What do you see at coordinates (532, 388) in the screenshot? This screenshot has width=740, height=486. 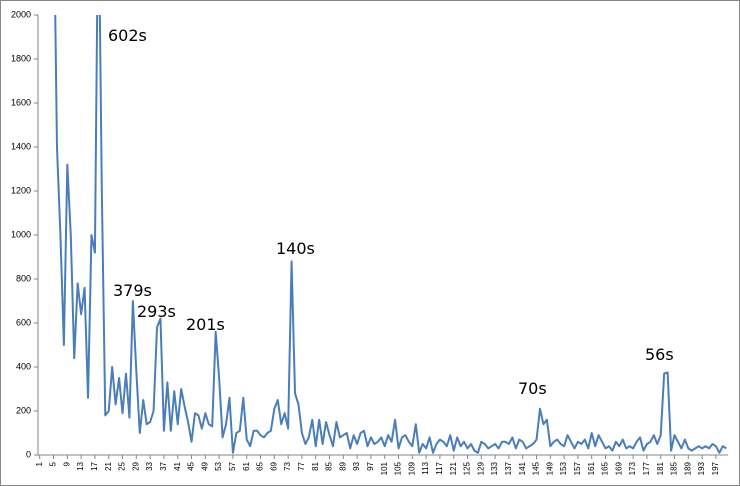 I see `annotation: 70s` at bounding box center [532, 388].